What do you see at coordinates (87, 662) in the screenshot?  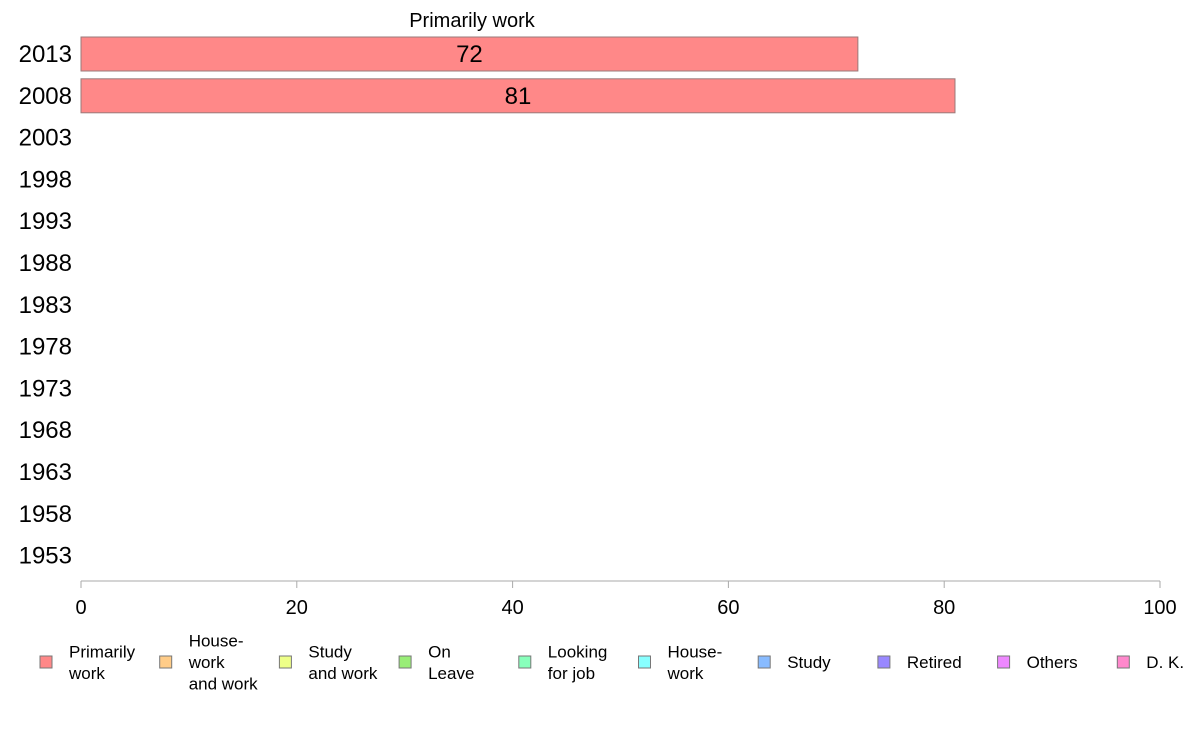 I see `legend-item-primarily-work: Primarily work` at bounding box center [87, 662].